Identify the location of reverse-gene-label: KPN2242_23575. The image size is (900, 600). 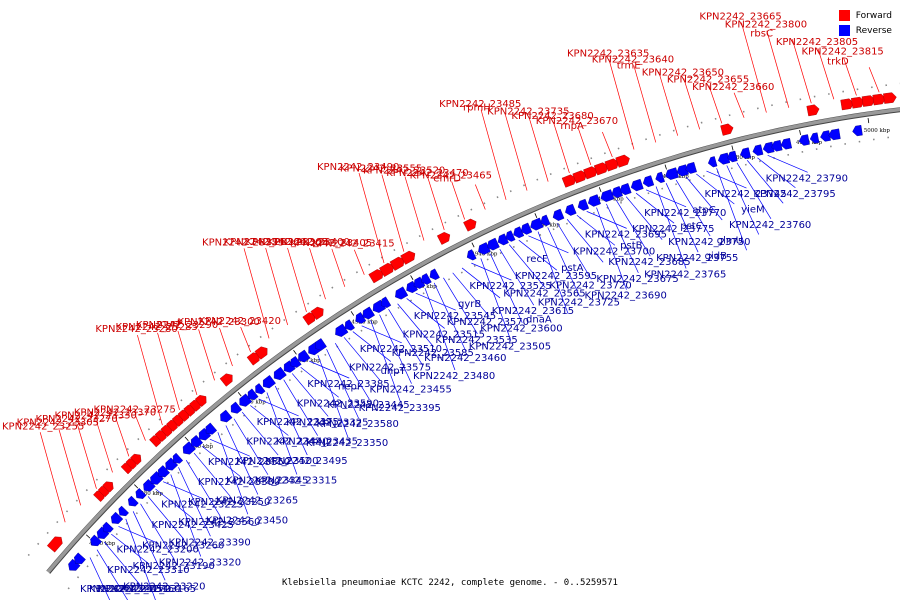
(390, 368).